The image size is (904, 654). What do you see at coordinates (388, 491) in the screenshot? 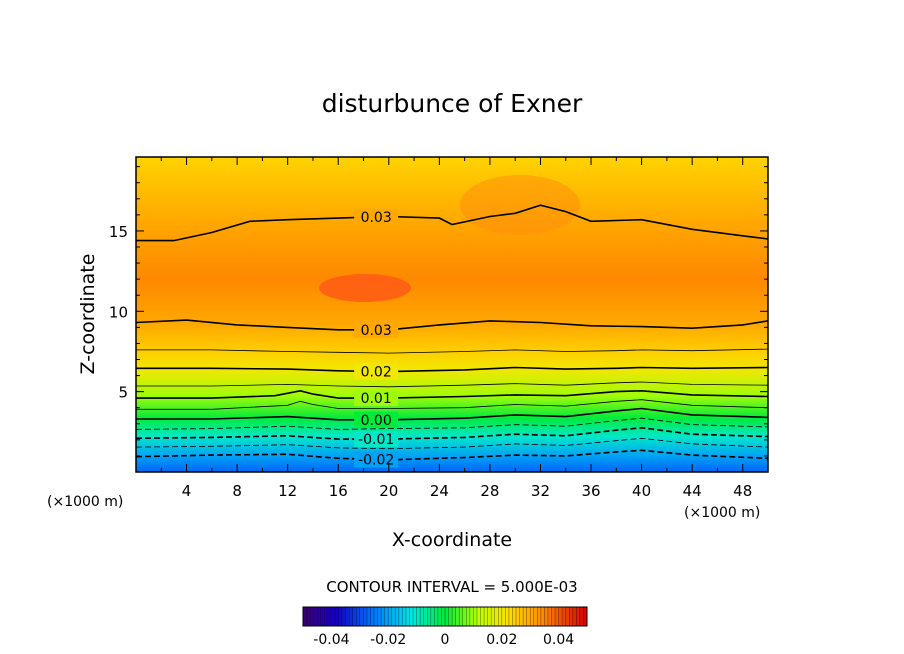
I see `x-tick-label: 20` at bounding box center [388, 491].